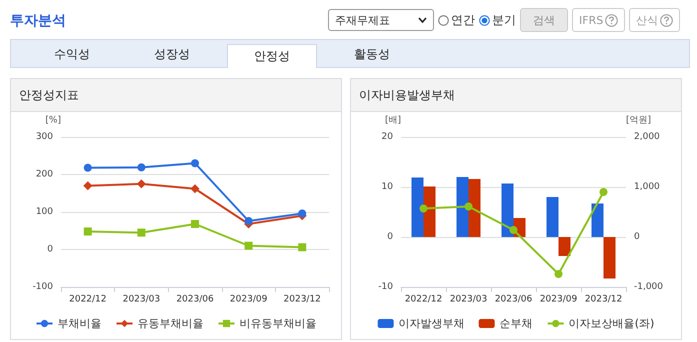 Image resolution: width=697 pixels, height=342 pixels. Describe the element at coordinates (516, 323) in the screenshot. I see `legend-label: 순부채` at that location.